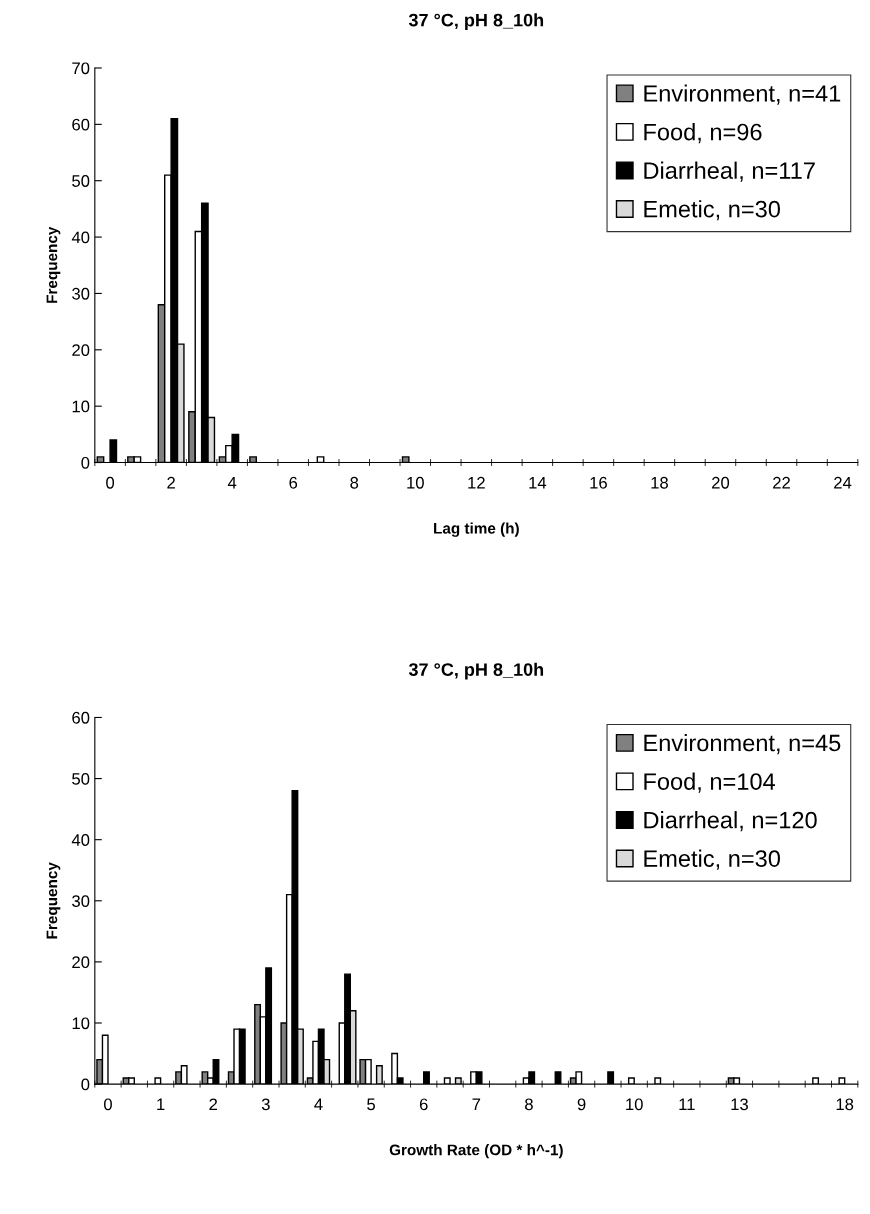 Image resolution: width=870 pixels, height=1214 pixels. I want to click on x-axis-title: Growth Rate (OD * h^-1), so click(476, 1151).